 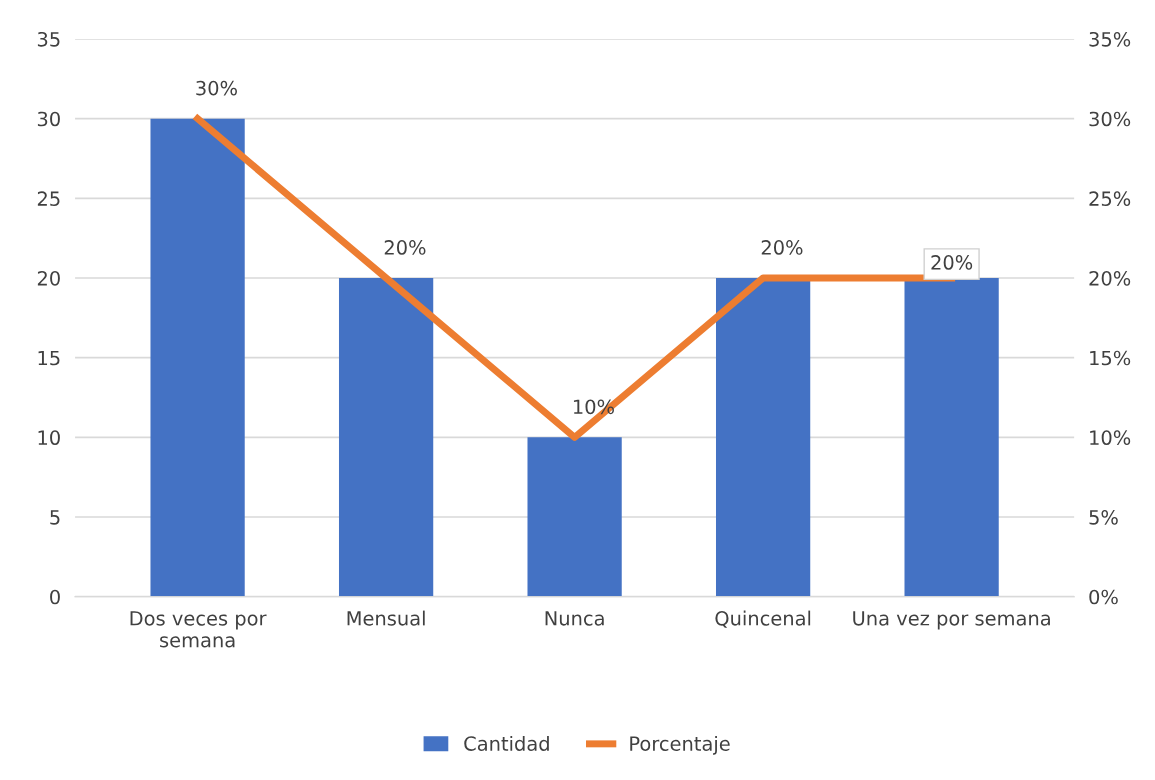 What do you see at coordinates (574, 618) in the screenshot?
I see `x-tick-label: Nunca` at bounding box center [574, 618].